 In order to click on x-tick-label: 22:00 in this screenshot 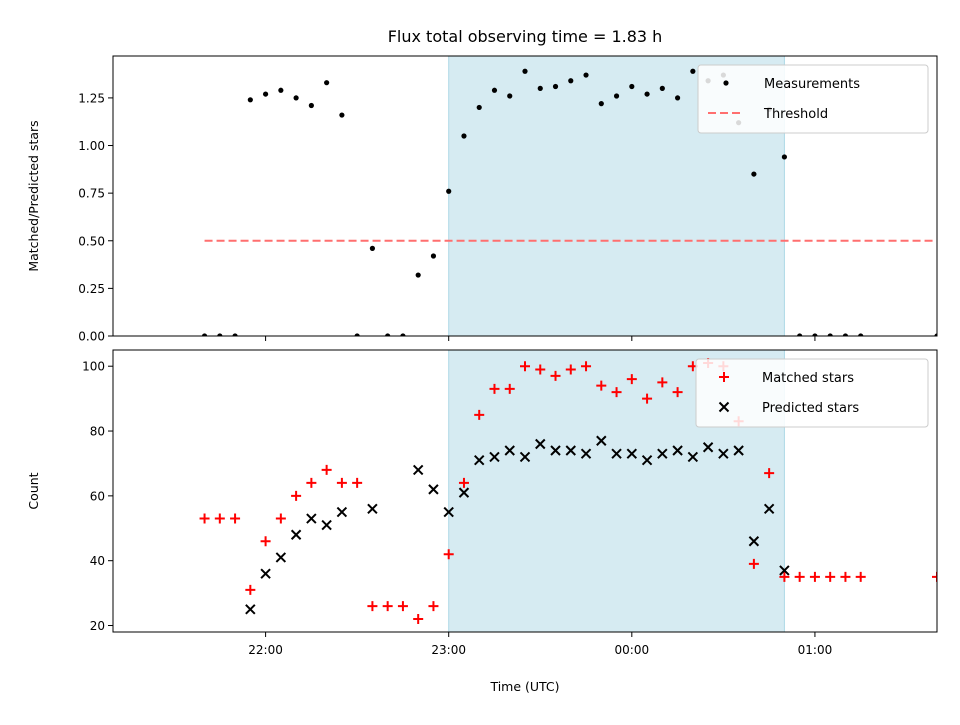, I will do `click(265, 650)`.